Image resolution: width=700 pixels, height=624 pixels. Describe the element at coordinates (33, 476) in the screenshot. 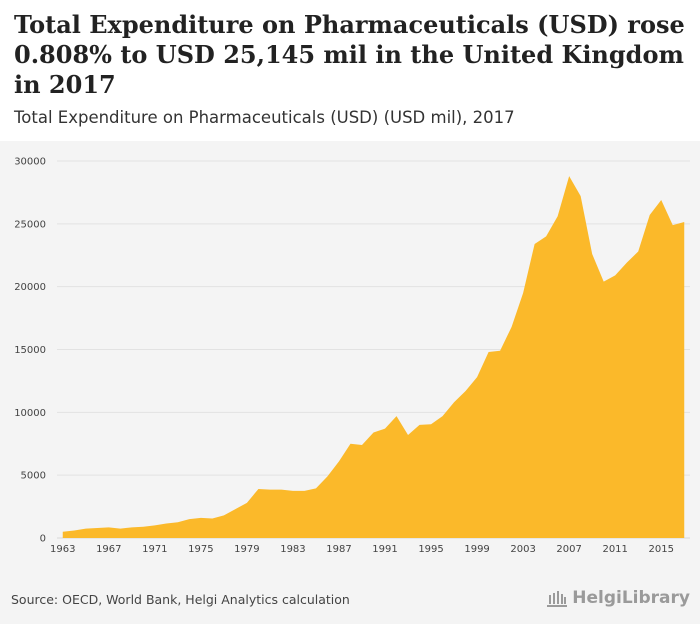

I see `y-tick-label: 5000` at that location.